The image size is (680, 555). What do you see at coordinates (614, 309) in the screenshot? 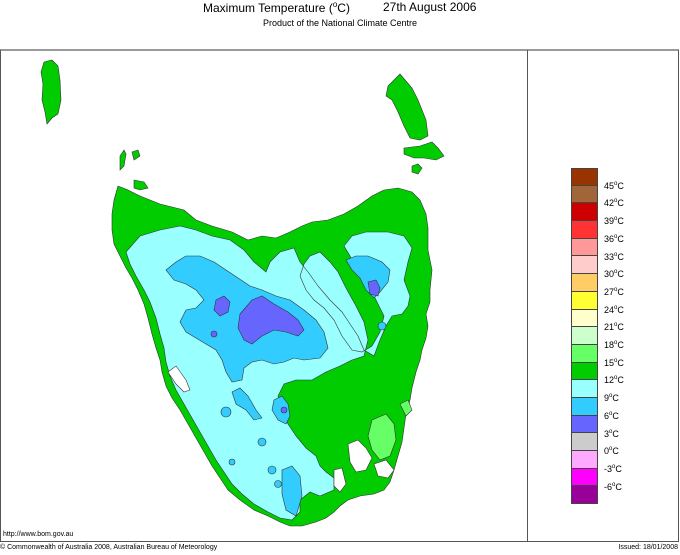
I see `legend-label: 24oC` at bounding box center [614, 309].